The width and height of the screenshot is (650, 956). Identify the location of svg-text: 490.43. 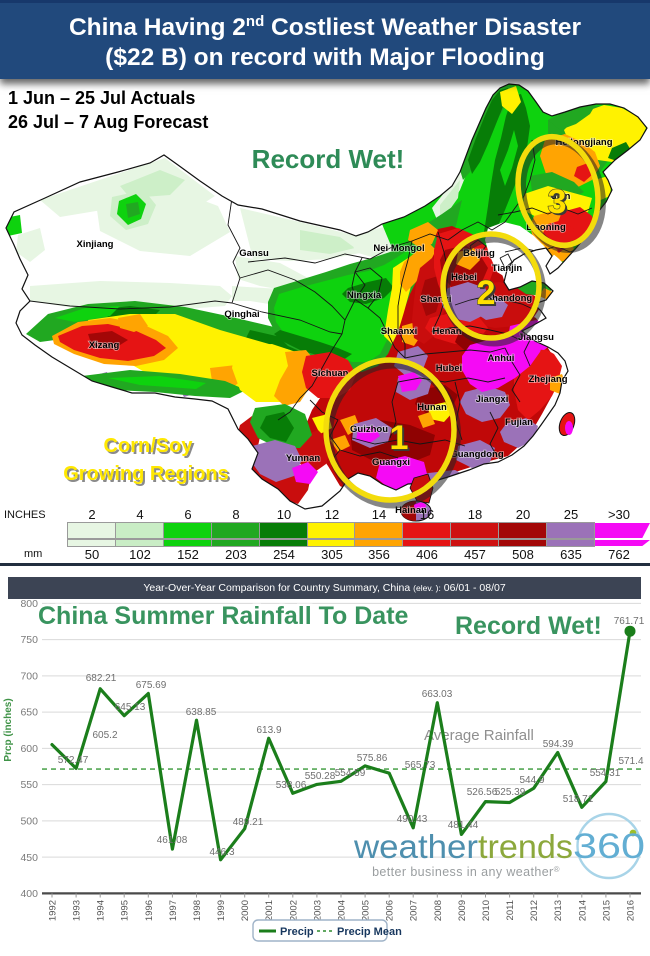
(412, 819).